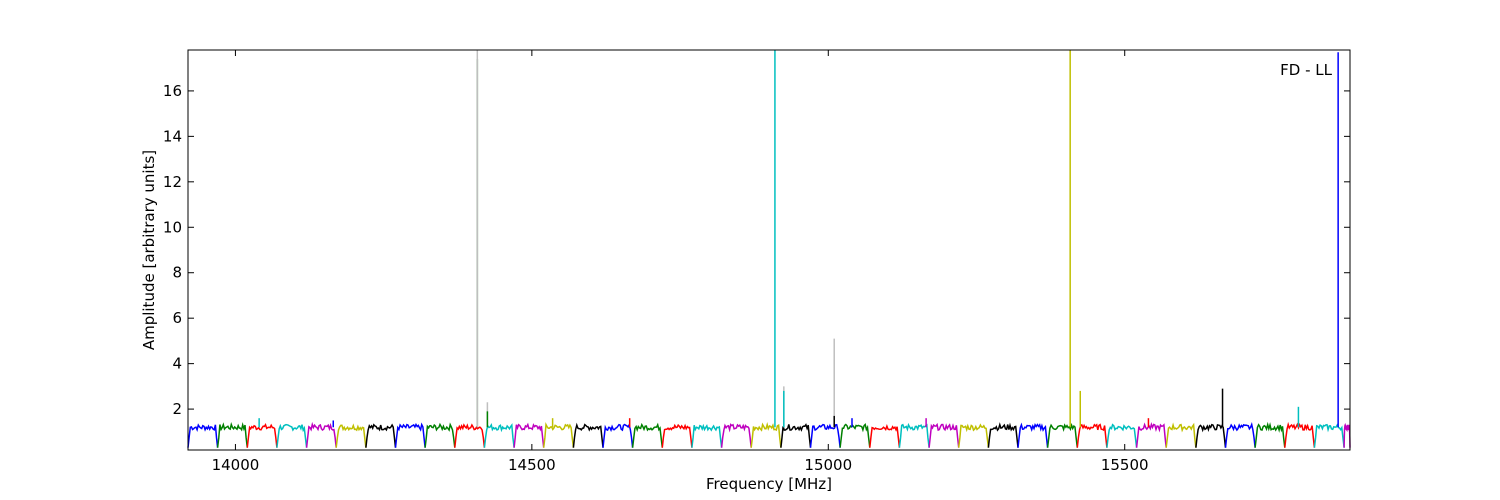  What do you see at coordinates (532, 465) in the screenshot?
I see `x-tick-label: 14500` at bounding box center [532, 465].